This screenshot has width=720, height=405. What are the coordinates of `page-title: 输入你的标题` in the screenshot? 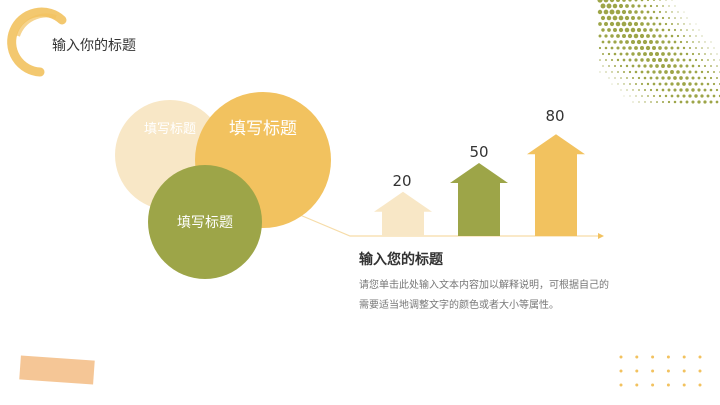 It's located at (94, 46).